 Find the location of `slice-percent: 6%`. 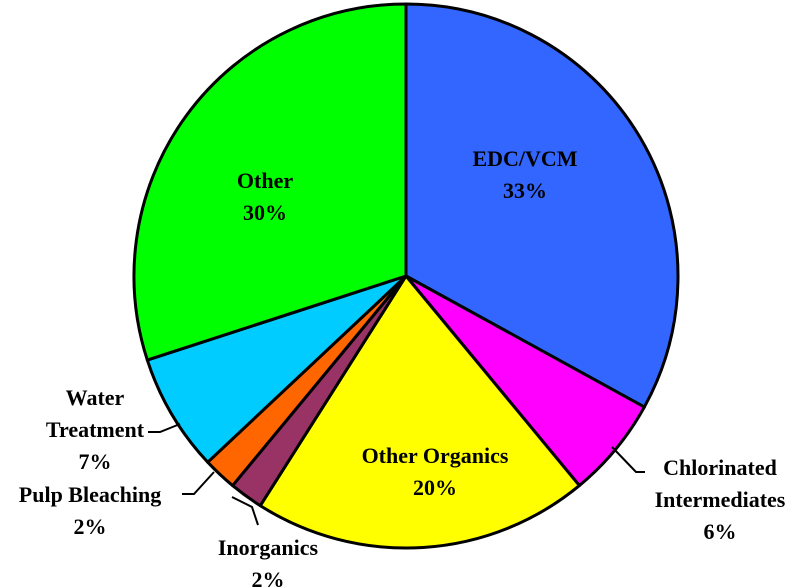

slice-percent: 6% is located at coordinates (720, 531).